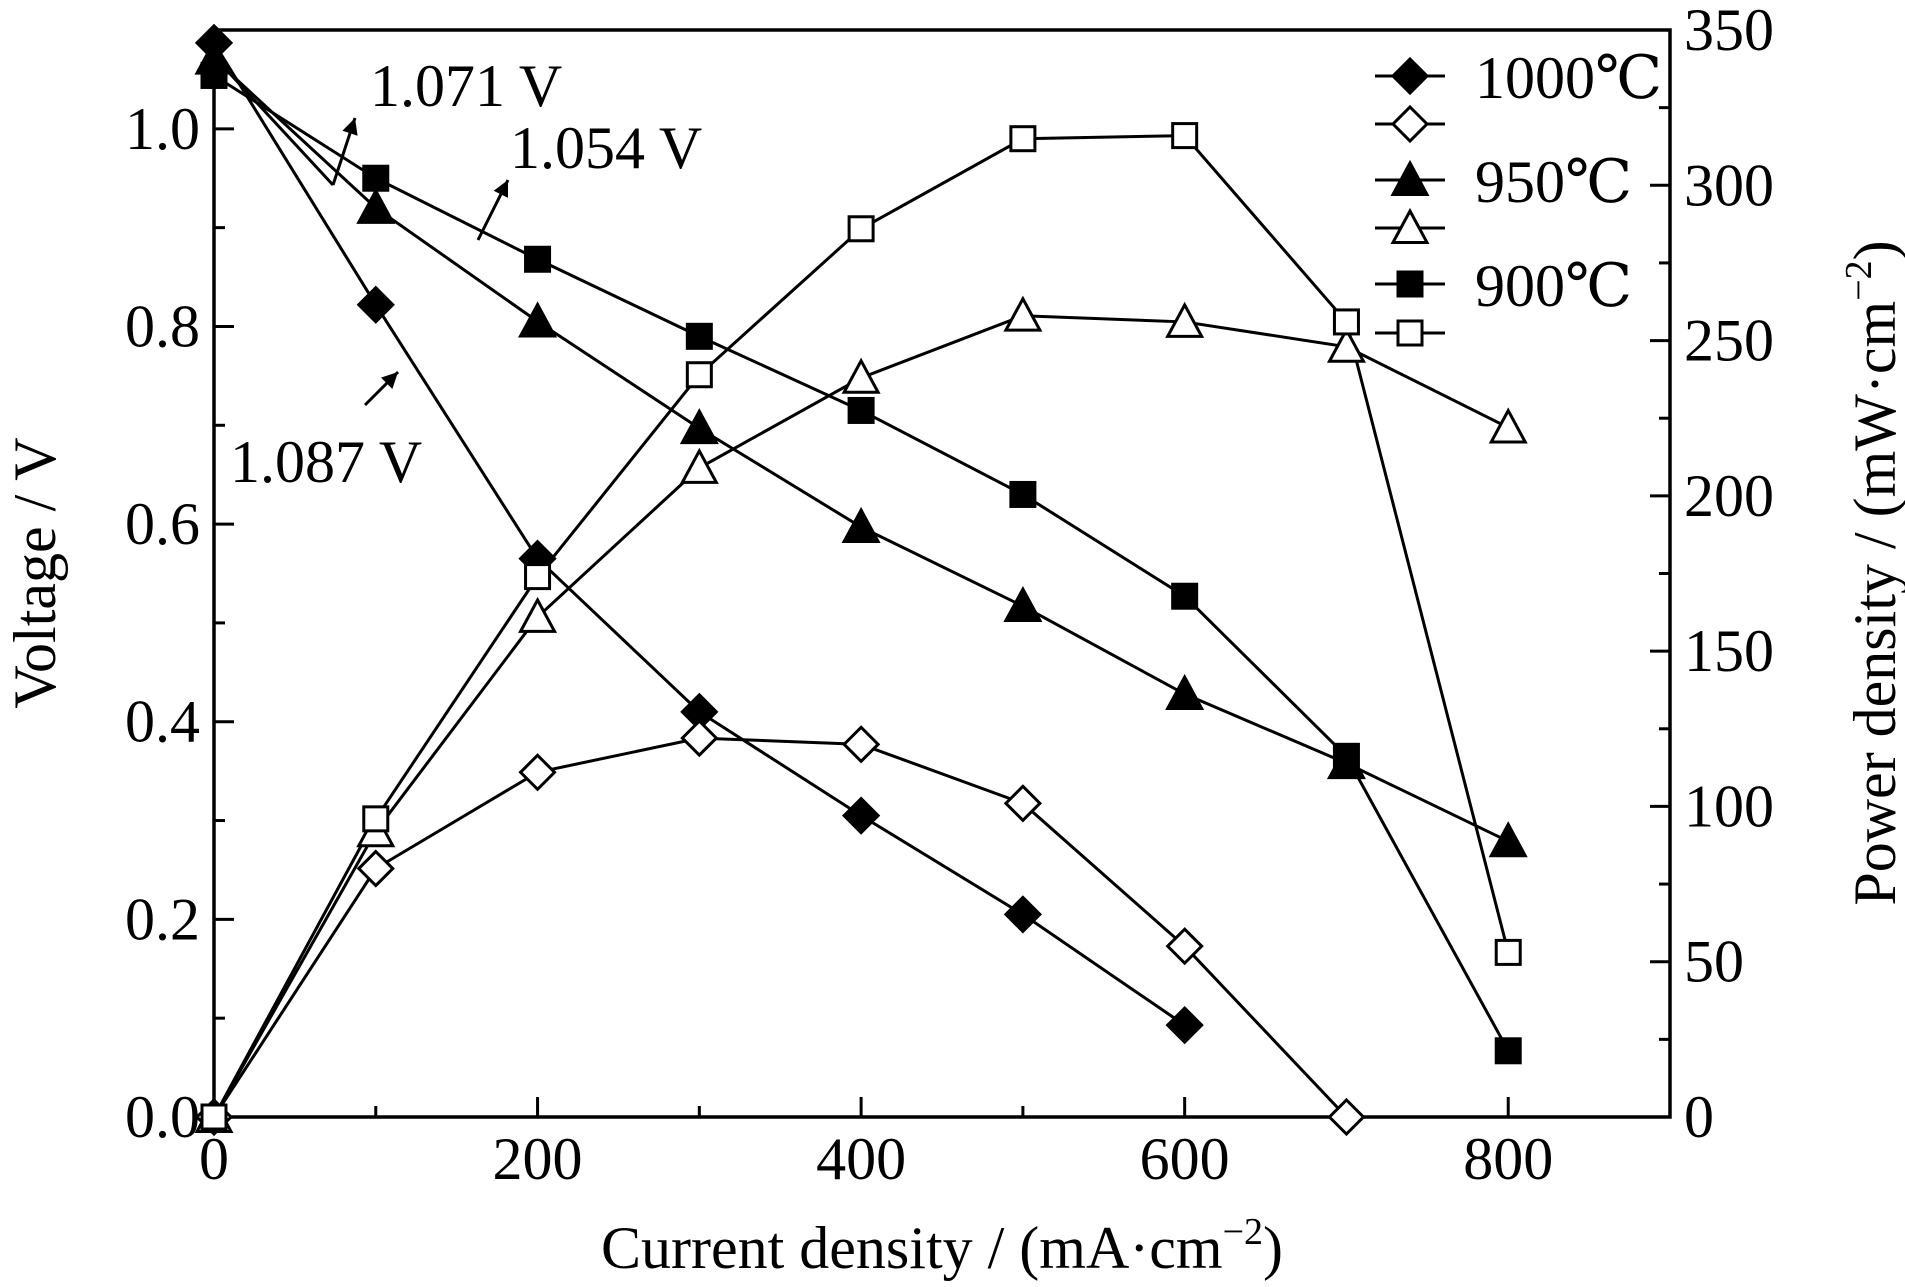 This screenshot has height=1287, width=1905. Describe the element at coordinates (162, 326) in the screenshot. I see `y-tick-label: 0.8` at that location.